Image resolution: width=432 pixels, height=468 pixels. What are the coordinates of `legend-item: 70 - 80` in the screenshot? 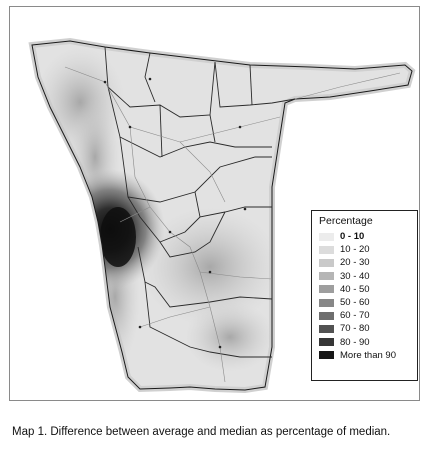 It's located at (368, 328).